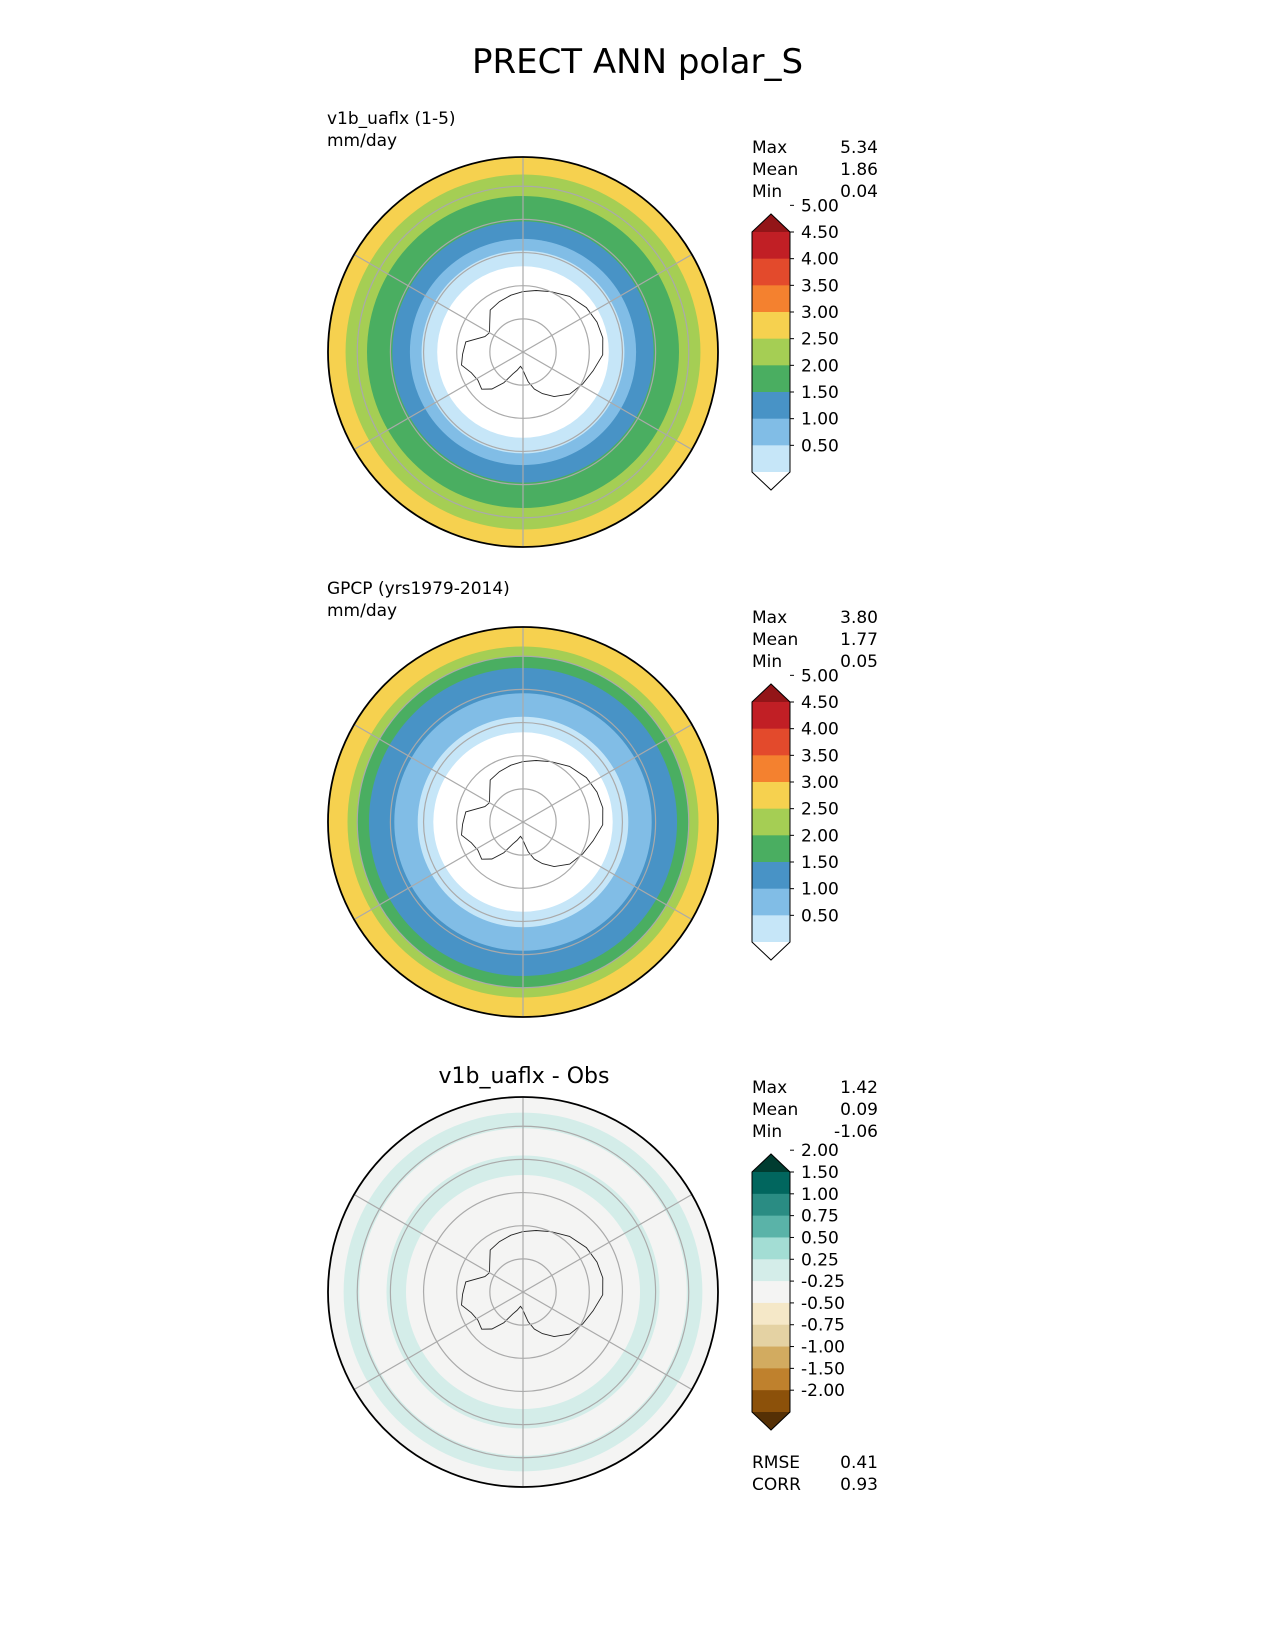 This screenshot has height=1650, width=1275. What do you see at coordinates (859, 170) in the screenshot?
I see `panel1-stat-value: 1.86` at bounding box center [859, 170].